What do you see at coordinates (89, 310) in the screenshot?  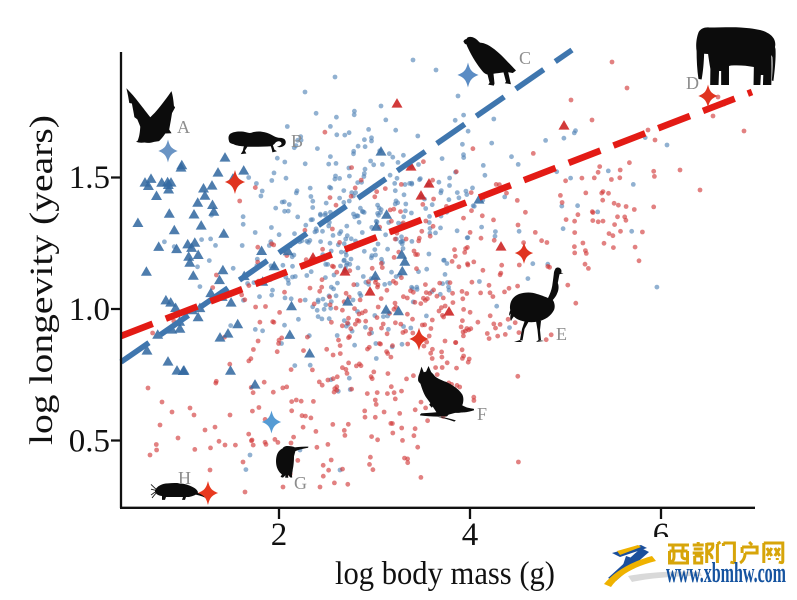 I see `svg-text: 1.0` at bounding box center [89, 310].